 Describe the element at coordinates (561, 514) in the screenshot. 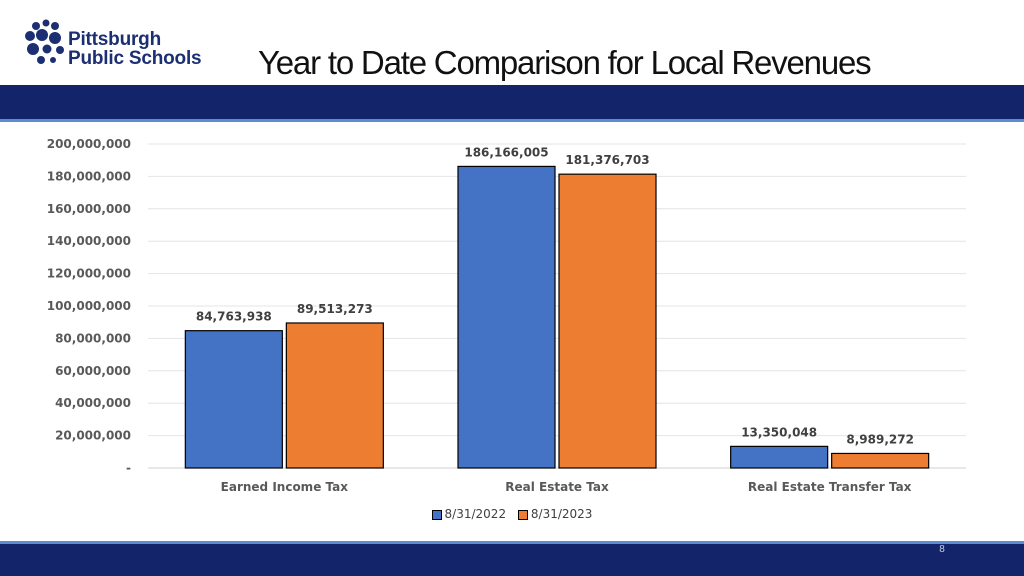

I see `legend-label-series-2: 8/31/2023` at that location.